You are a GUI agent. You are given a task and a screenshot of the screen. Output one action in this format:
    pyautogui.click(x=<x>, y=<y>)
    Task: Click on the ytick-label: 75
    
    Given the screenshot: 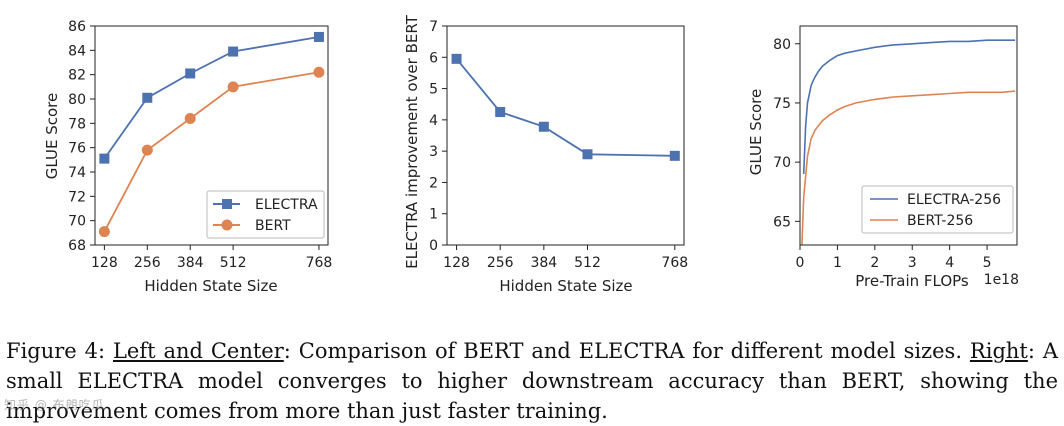 What is the action you would take?
    pyautogui.click(x=782, y=104)
    